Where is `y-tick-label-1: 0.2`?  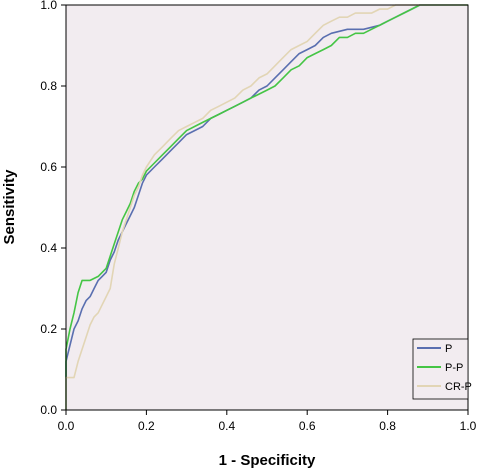 y-tick-label-1: 0.2 is located at coordinates (48, 329).